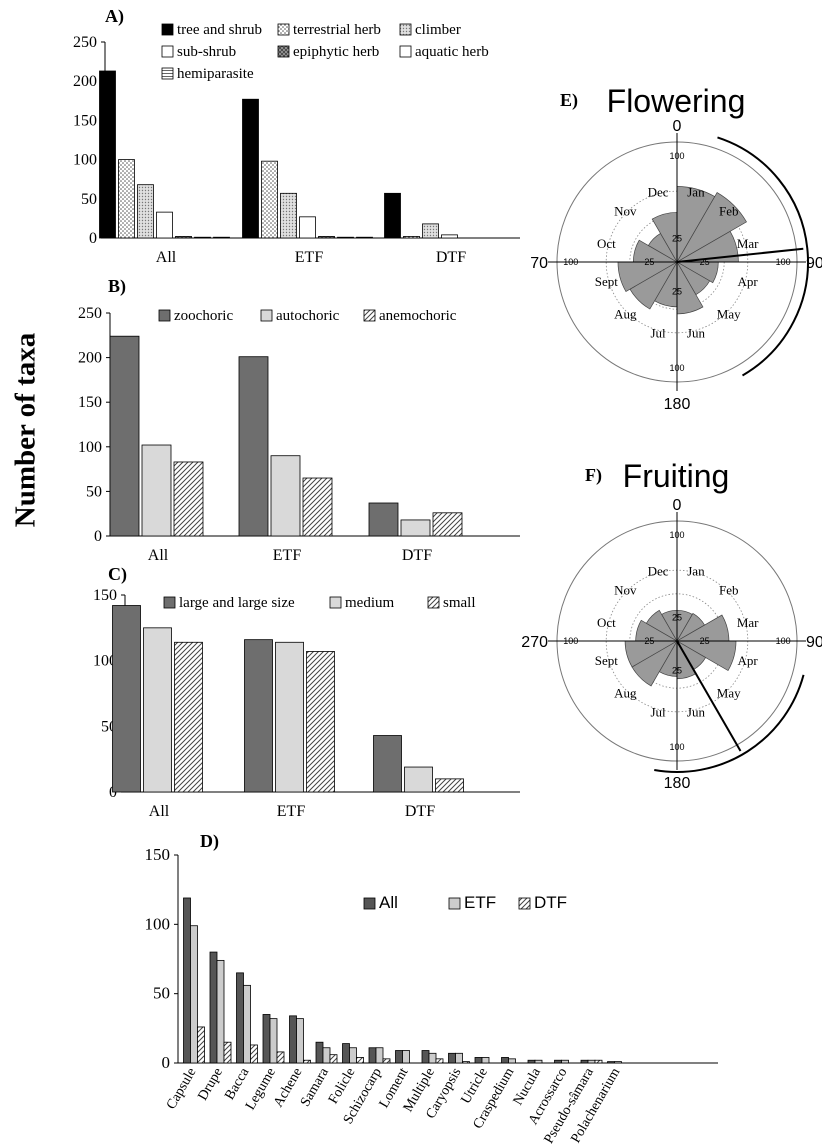 This screenshot has width=822, height=1145. Describe the element at coordinates (438, 30) in the screenshot. I see `panel-a-legend-label: climber` at that location.